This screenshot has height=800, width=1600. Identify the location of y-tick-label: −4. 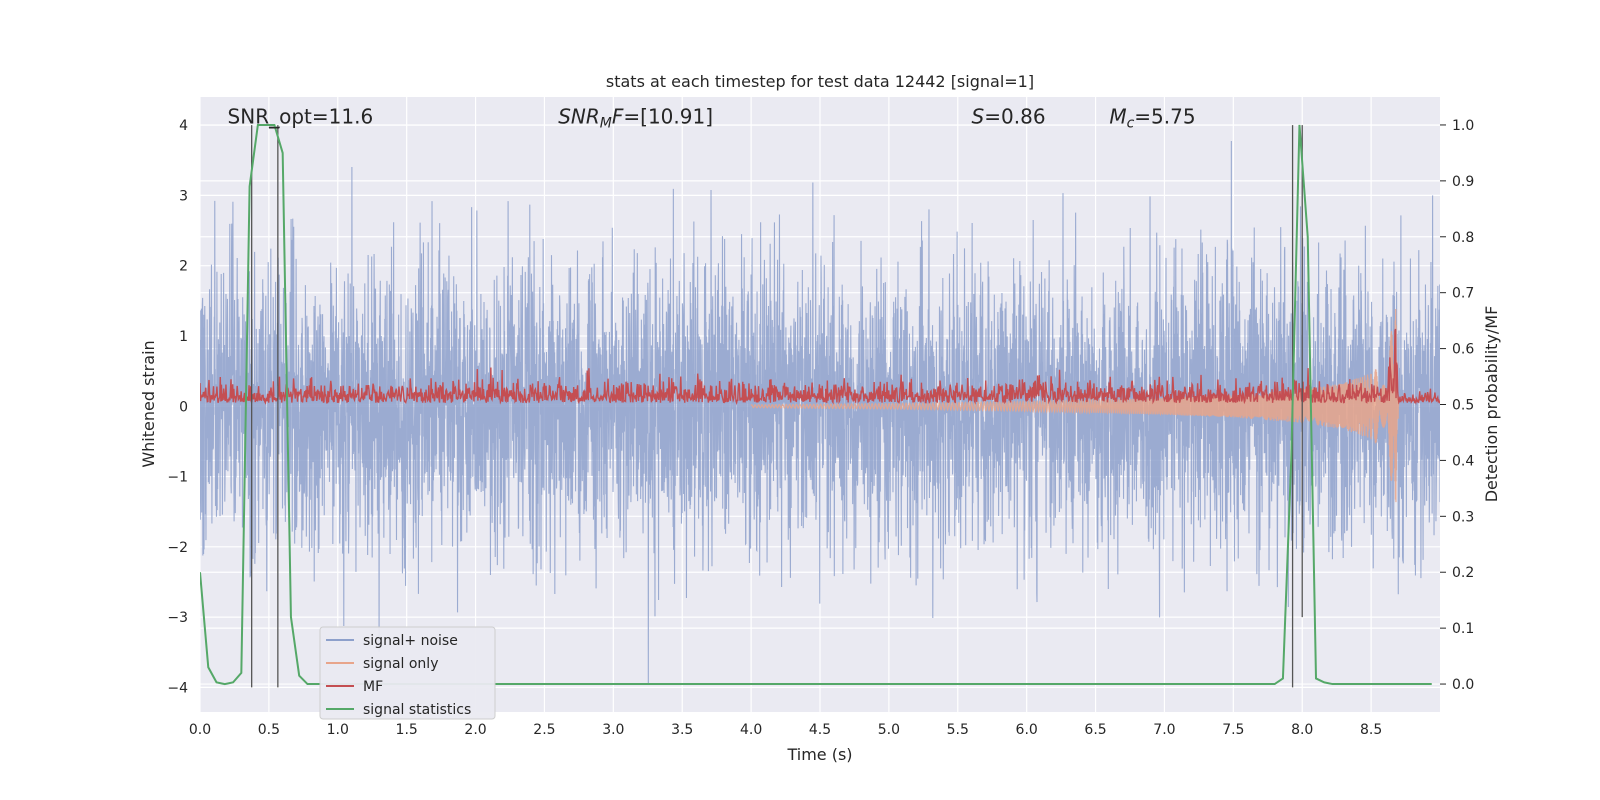
(177, 688).